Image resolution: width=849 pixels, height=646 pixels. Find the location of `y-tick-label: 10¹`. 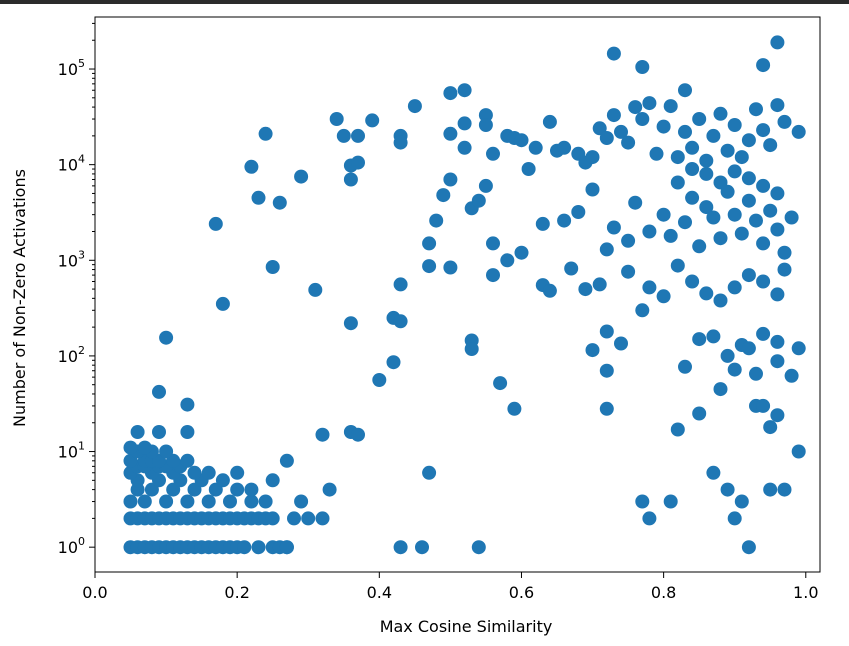

y-tick-label: 10¹ is located at coordinates (71, 451).